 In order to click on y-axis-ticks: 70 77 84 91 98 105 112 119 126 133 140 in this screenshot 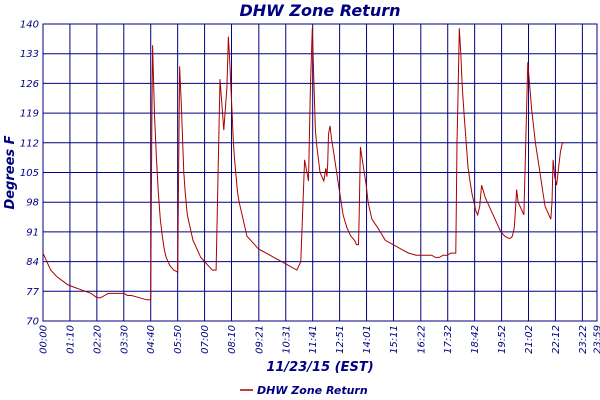, I will do `click(30, 174)`.